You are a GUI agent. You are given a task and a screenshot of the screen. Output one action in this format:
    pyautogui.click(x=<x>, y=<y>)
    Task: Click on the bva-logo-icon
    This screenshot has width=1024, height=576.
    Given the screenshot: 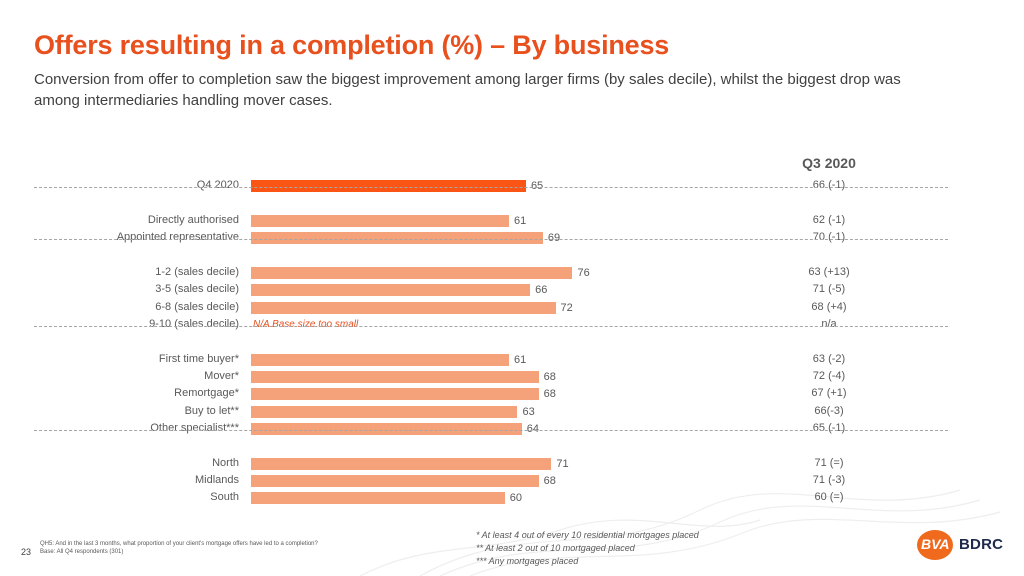 What is the action you would take?
    pyautogui.click(x=935, y=545)
    